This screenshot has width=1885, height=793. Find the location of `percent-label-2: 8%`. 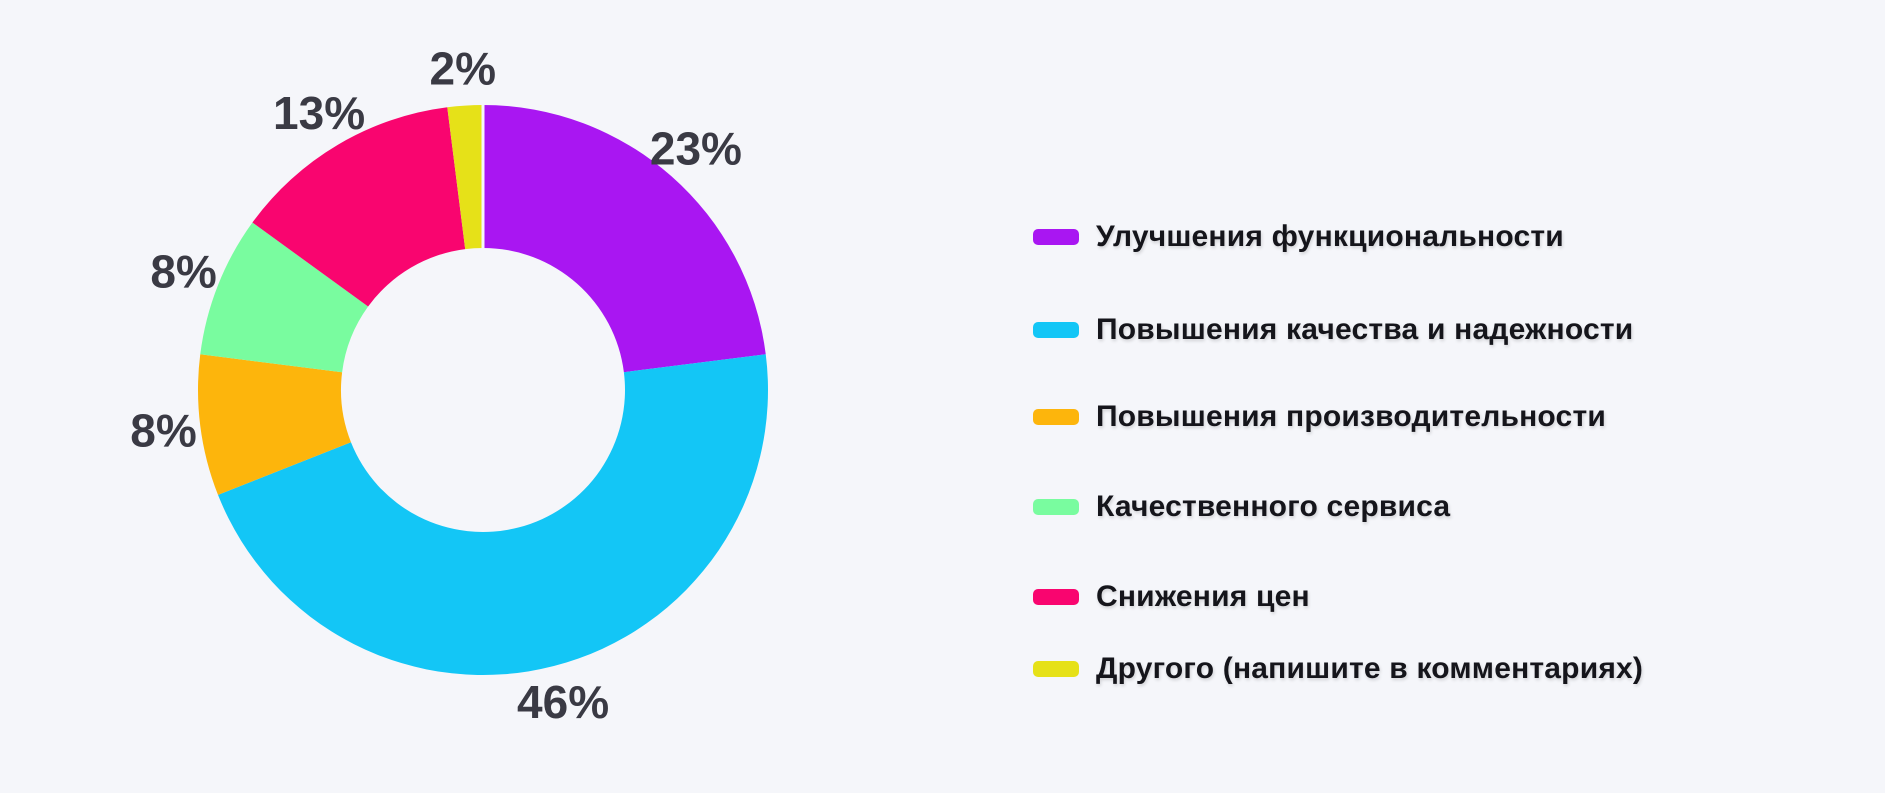

percent-label-2: 8% is located at coordinates (163, 430).